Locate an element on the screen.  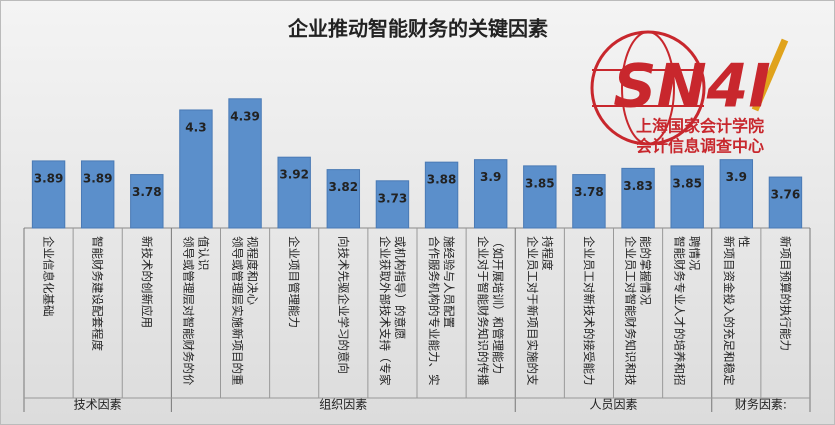
x-tick-label: 企业项目管理能力 is located at coordinates (295, 282).